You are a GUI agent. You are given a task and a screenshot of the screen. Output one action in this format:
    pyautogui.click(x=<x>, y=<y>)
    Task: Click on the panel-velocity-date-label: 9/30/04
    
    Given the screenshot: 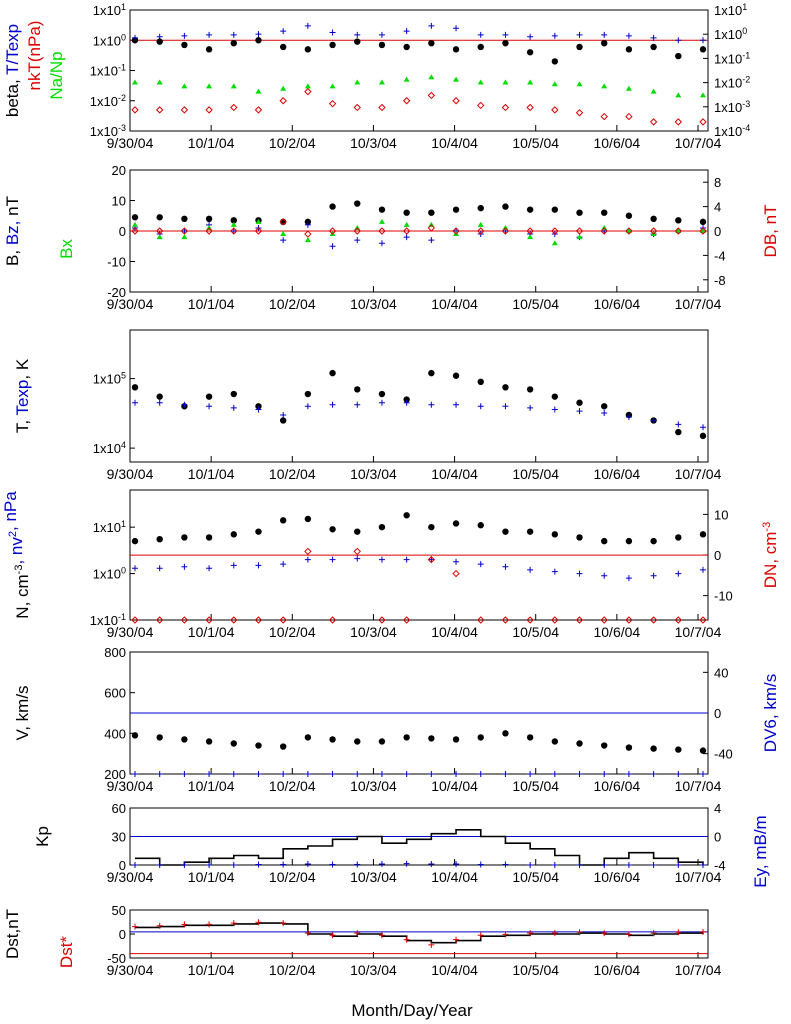 What is the action you would take?
    pyautogui.click(x=130, y=786)
    